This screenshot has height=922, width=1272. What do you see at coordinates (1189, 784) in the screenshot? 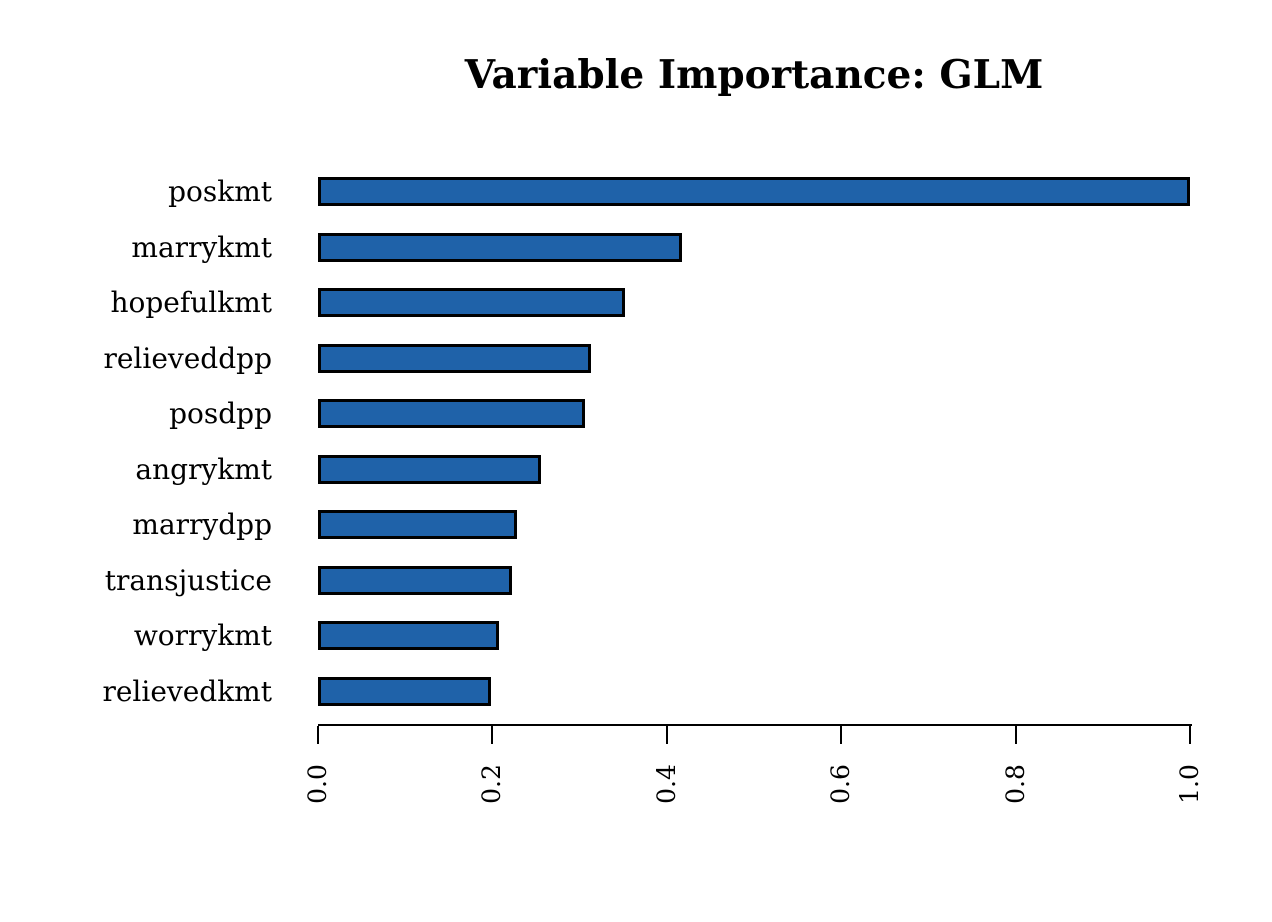
I see `x-axis-tick-label: 1.0` at bounding box center [1189, 784].